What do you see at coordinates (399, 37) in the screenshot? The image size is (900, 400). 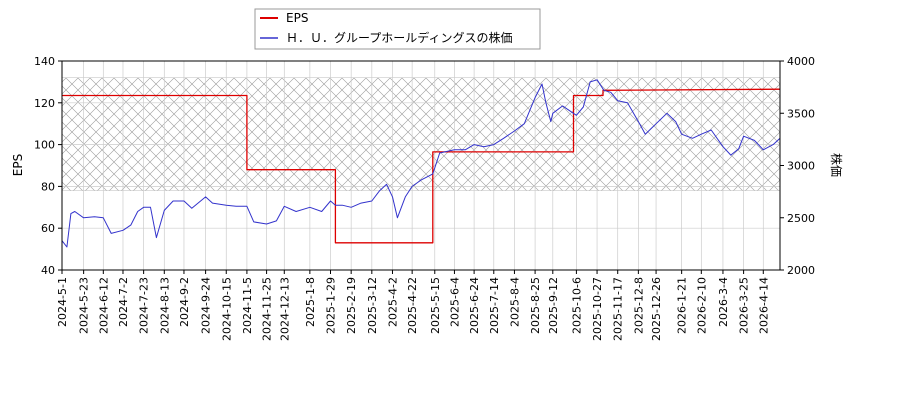 I see `legend-label-stock-price: Ｈ．Ｕ．グループホールディングスの株価` at bounding box center [399, 37].